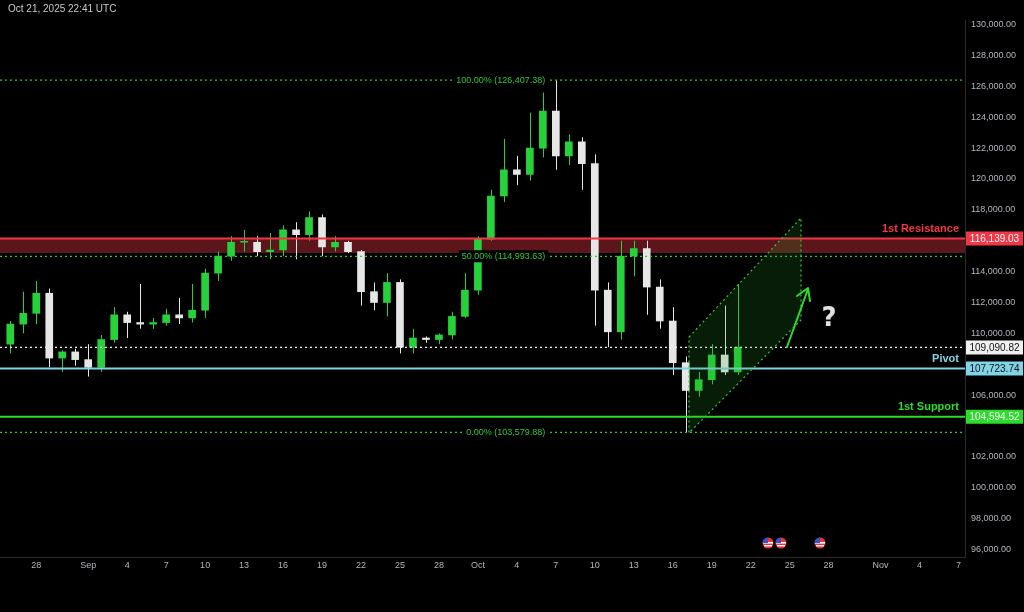 Image resolution: width=1024 pixels, height=612 pixels. Describe the element at coordinates (991, 518) in the screenshot. I see `y-tick-label: 98,000.00` at that location.